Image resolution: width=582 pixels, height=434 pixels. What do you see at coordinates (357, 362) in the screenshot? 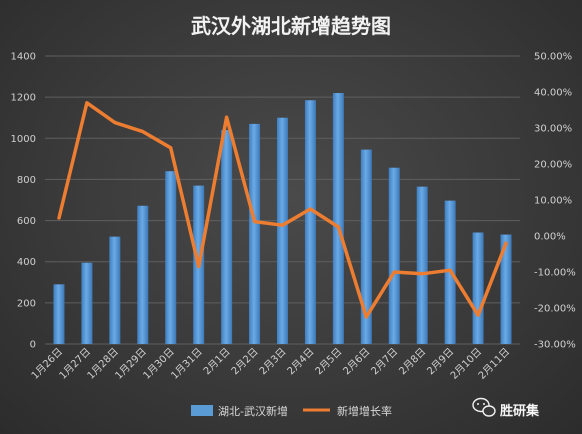
I see `x-tick-label: 2月6日` at bounding box center [357, 362].